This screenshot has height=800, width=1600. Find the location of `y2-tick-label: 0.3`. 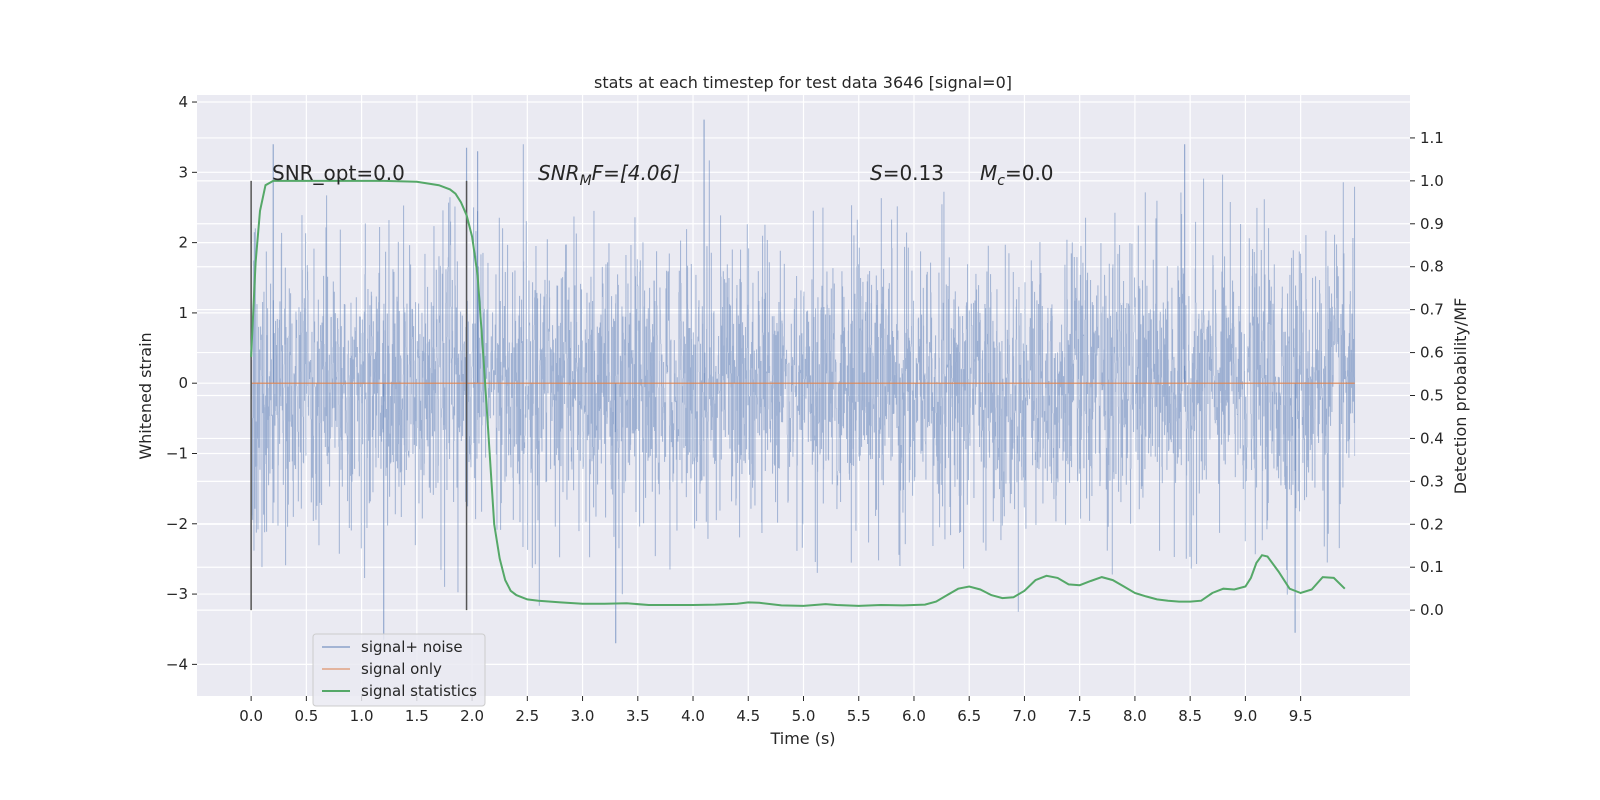

y2-tick-label: 0.3 is located at coordinates (1432, 481).